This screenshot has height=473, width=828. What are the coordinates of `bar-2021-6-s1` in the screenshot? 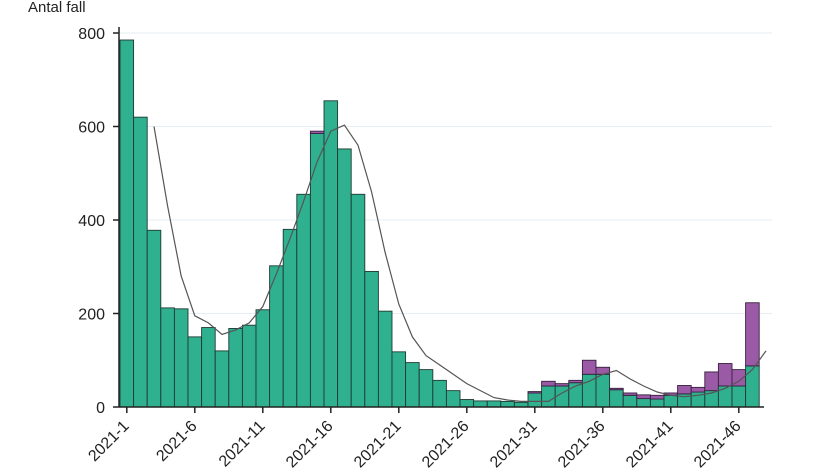 It's located at (195, 372).